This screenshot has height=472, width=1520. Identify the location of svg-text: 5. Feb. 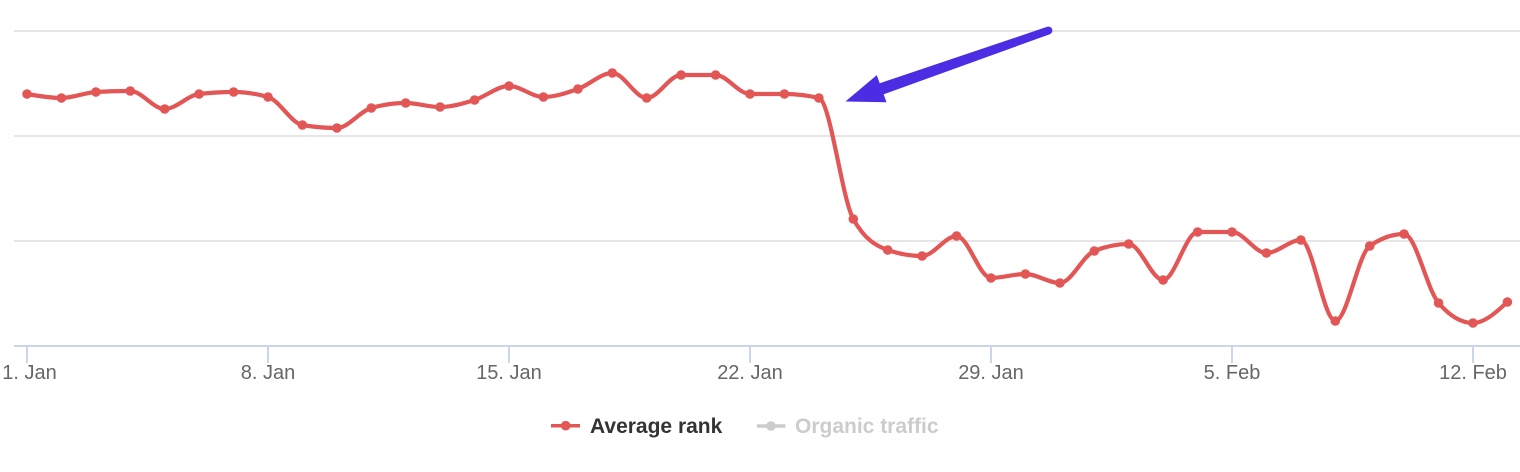
(1232, 373).